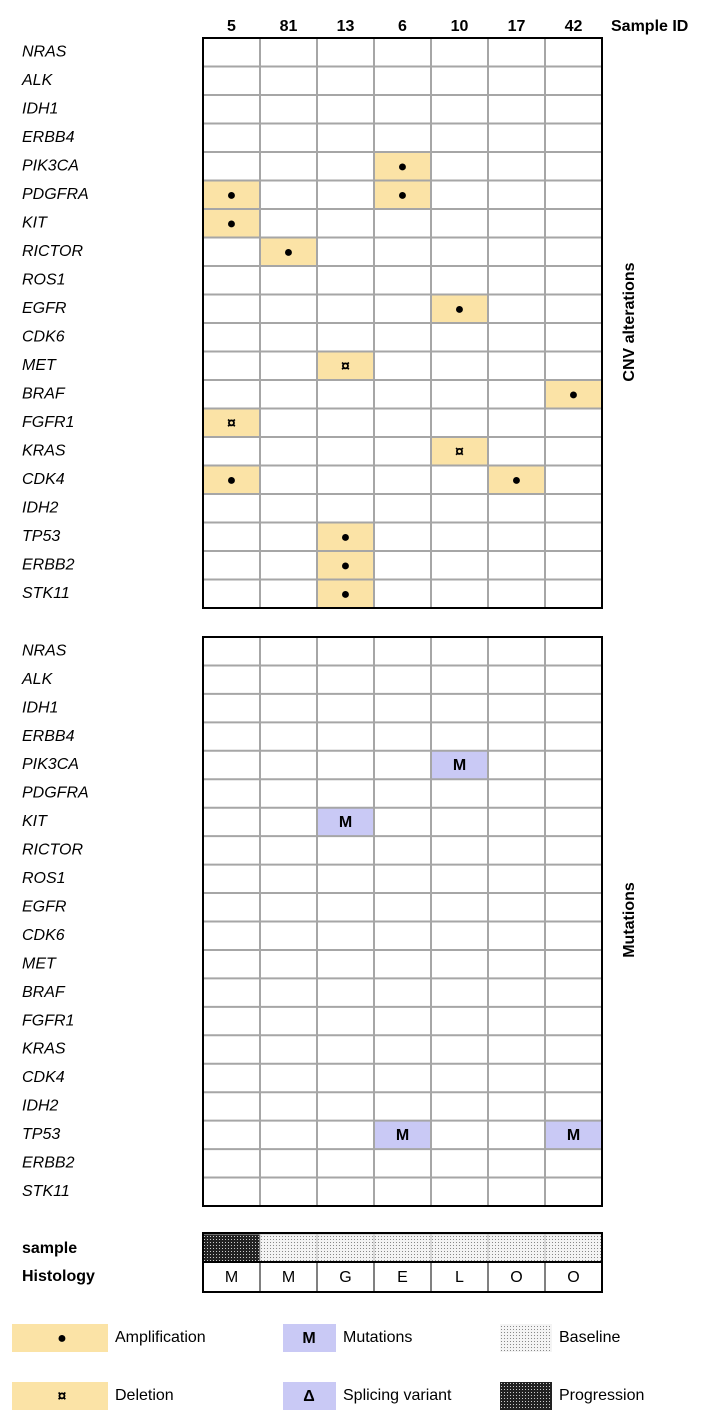 Image resolution: width=706 pixels, height=1418 pixels. I want to click on legend-label: Amplification, so click(160, 1337).